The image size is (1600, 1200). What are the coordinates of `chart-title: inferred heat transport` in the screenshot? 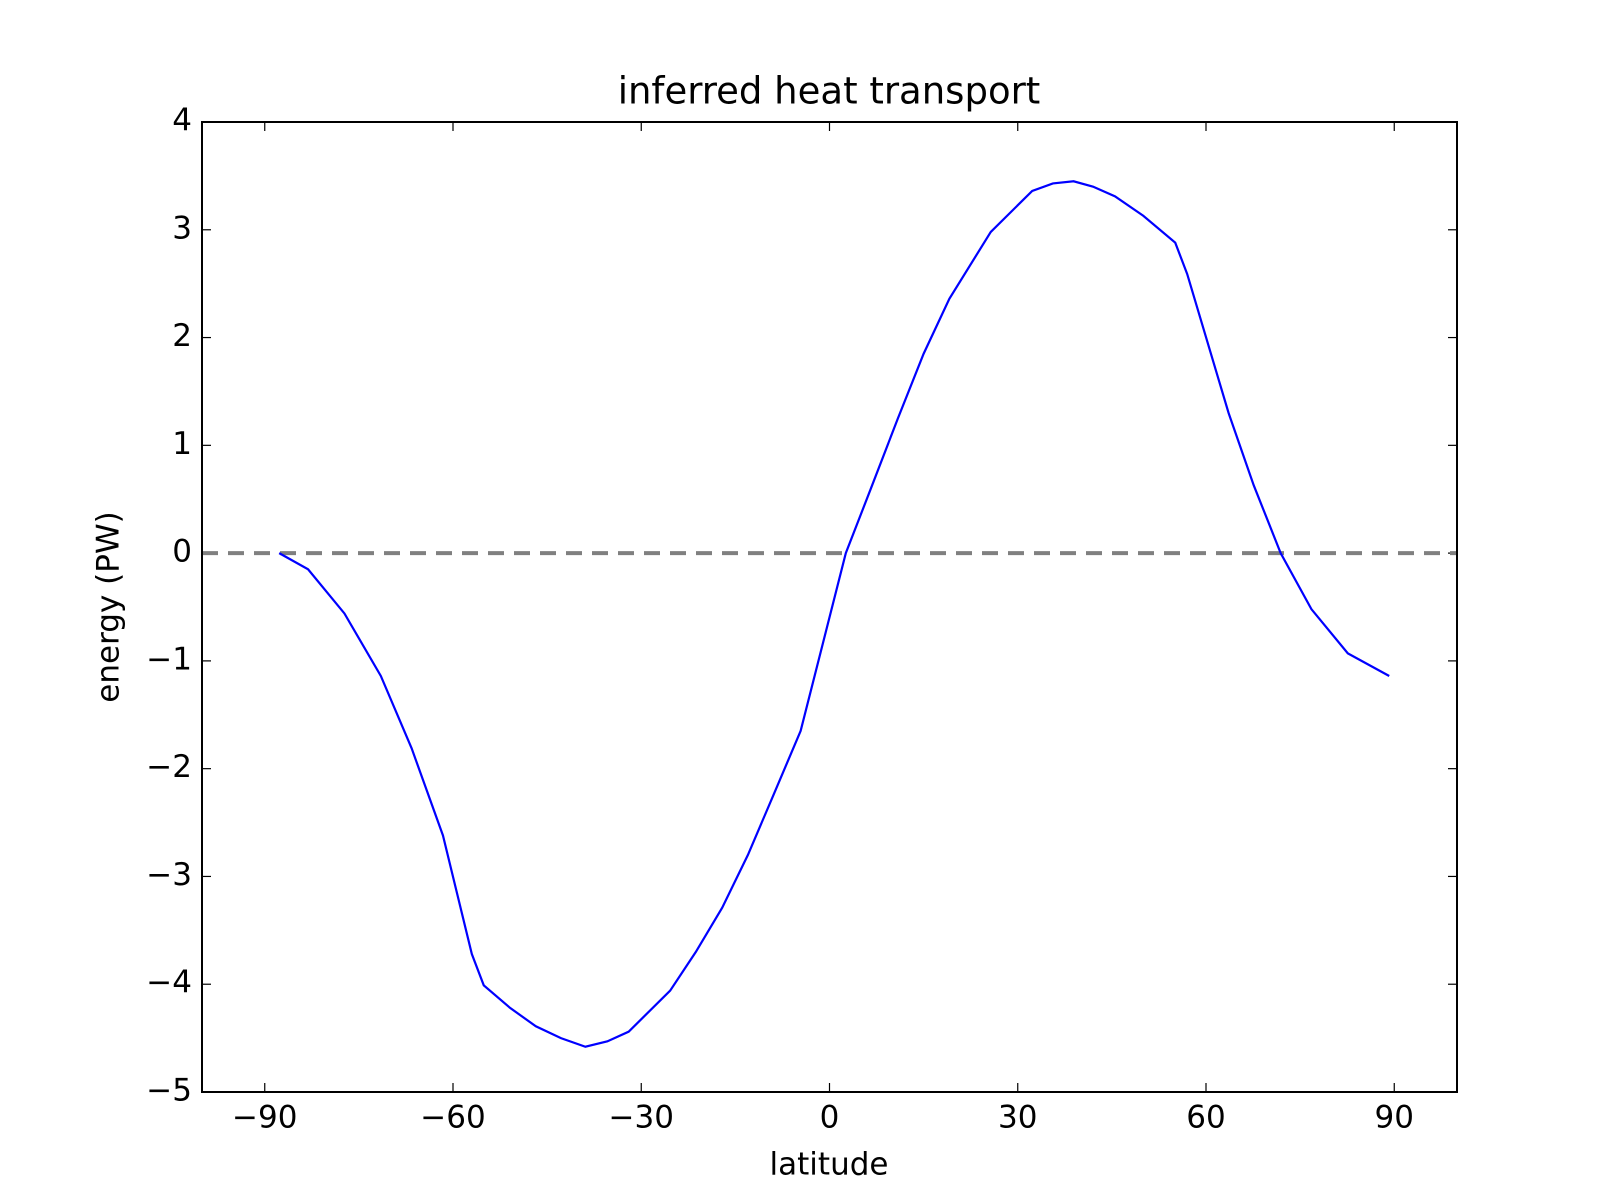 It's located at (829, 91).